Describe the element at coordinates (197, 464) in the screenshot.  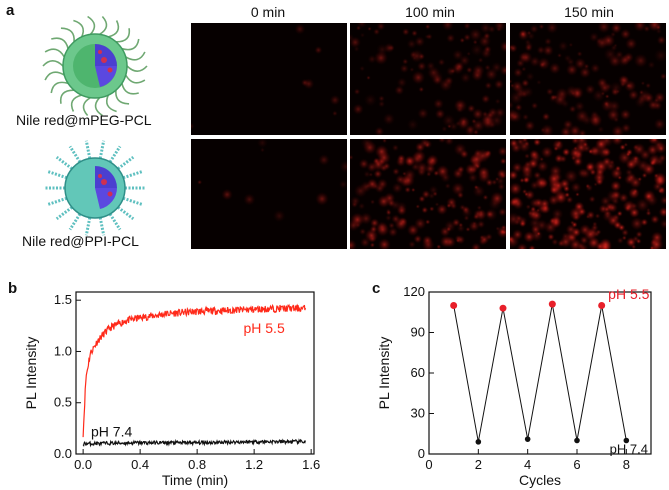
I see `x-tick-label: 0.8` at that location.